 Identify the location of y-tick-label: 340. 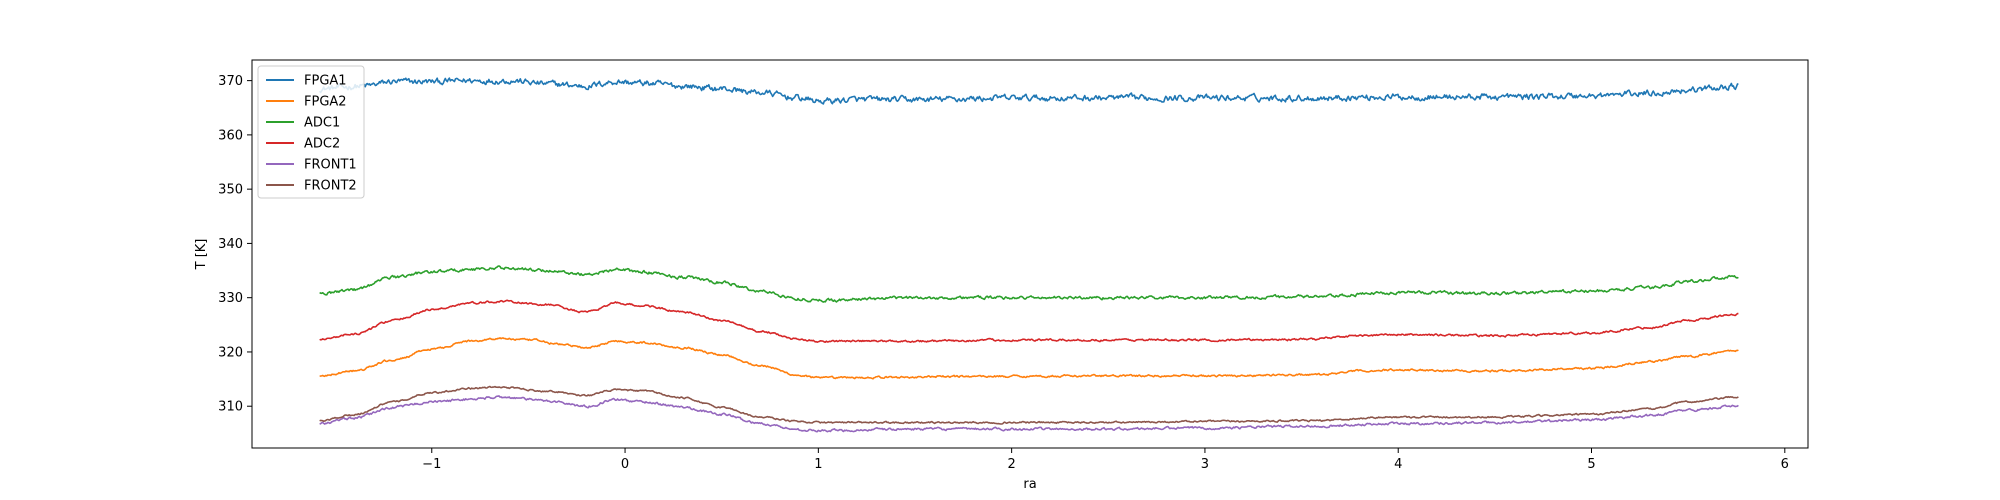
(230, 244).